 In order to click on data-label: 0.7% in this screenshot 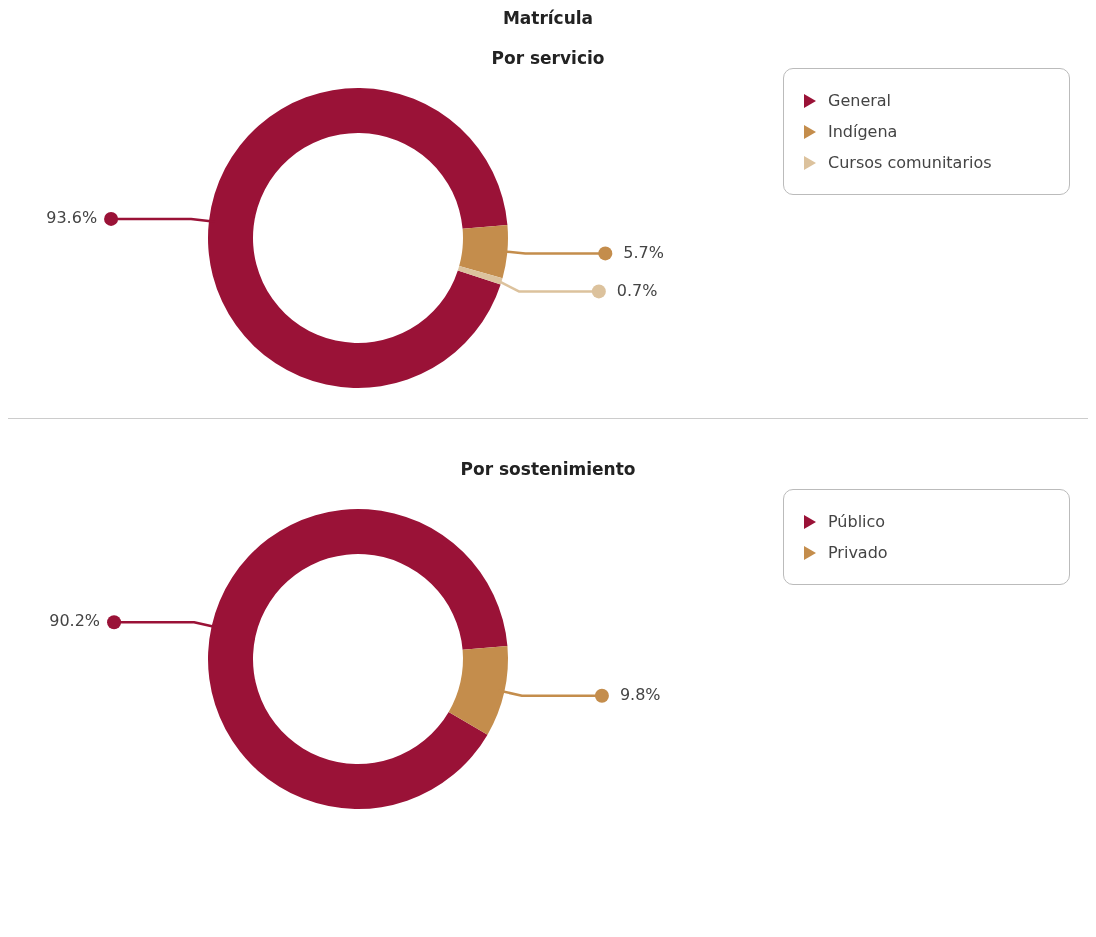, I will do `click(637, 290)`.